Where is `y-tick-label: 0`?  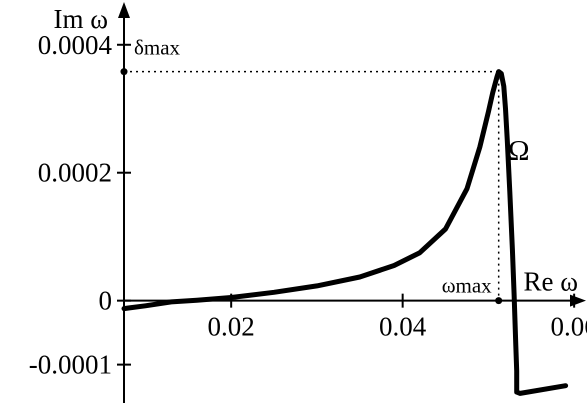 y-tick-label: 0 is located at coordinates (106, 301).